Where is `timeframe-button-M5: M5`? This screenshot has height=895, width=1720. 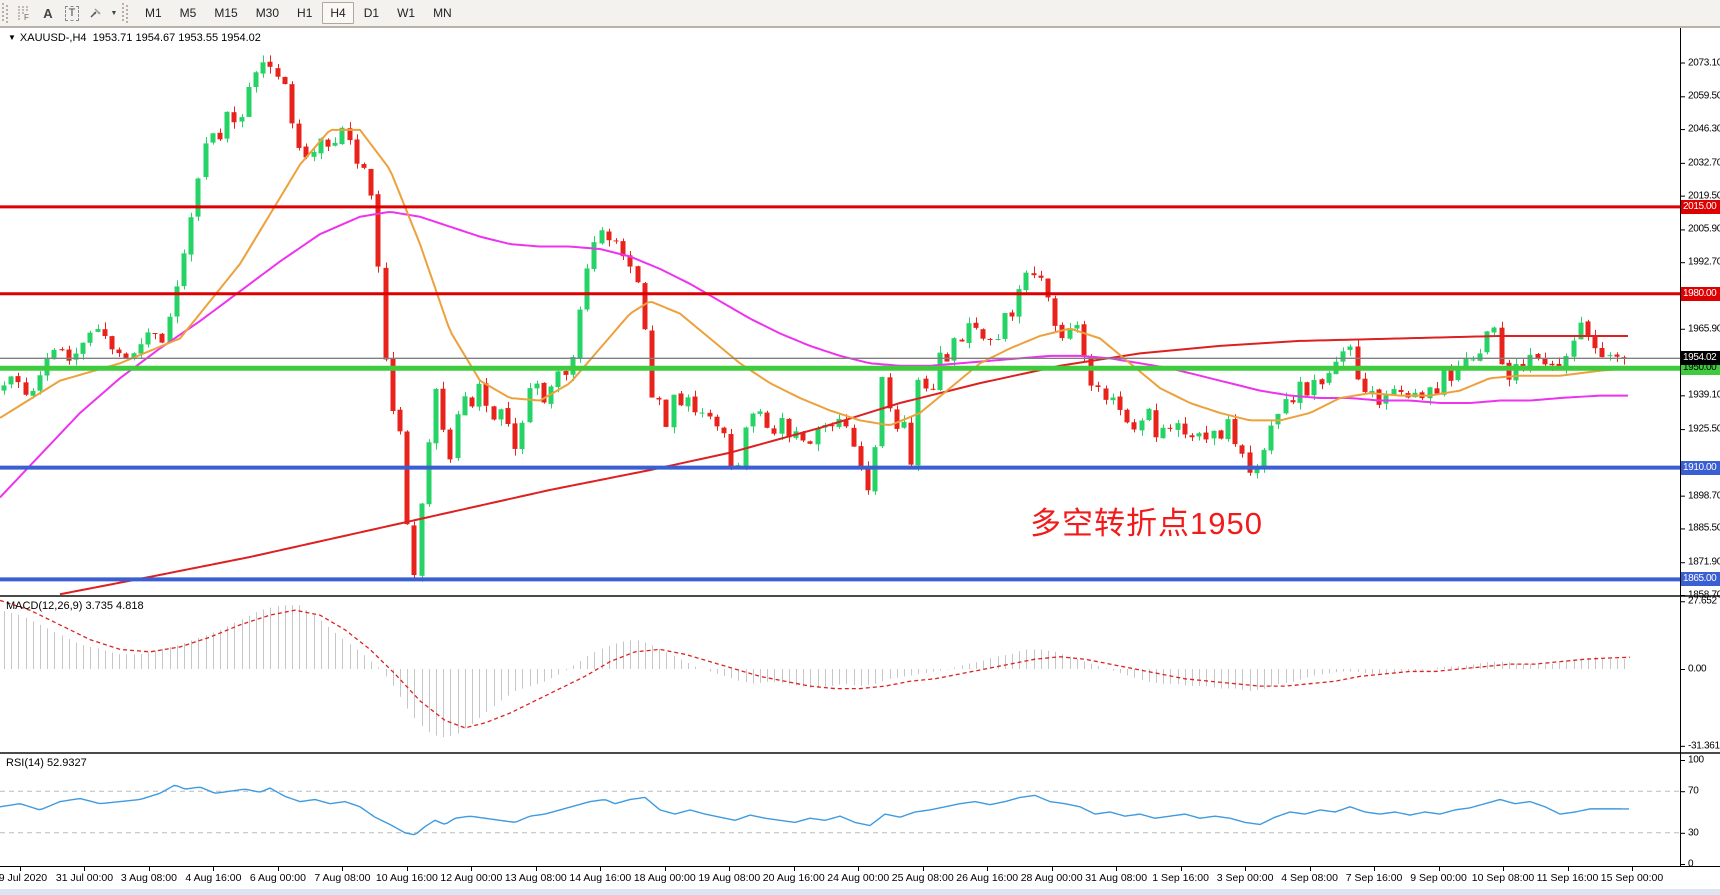
timeframe-button-M5: M5 is located at coordinates (188, 13).